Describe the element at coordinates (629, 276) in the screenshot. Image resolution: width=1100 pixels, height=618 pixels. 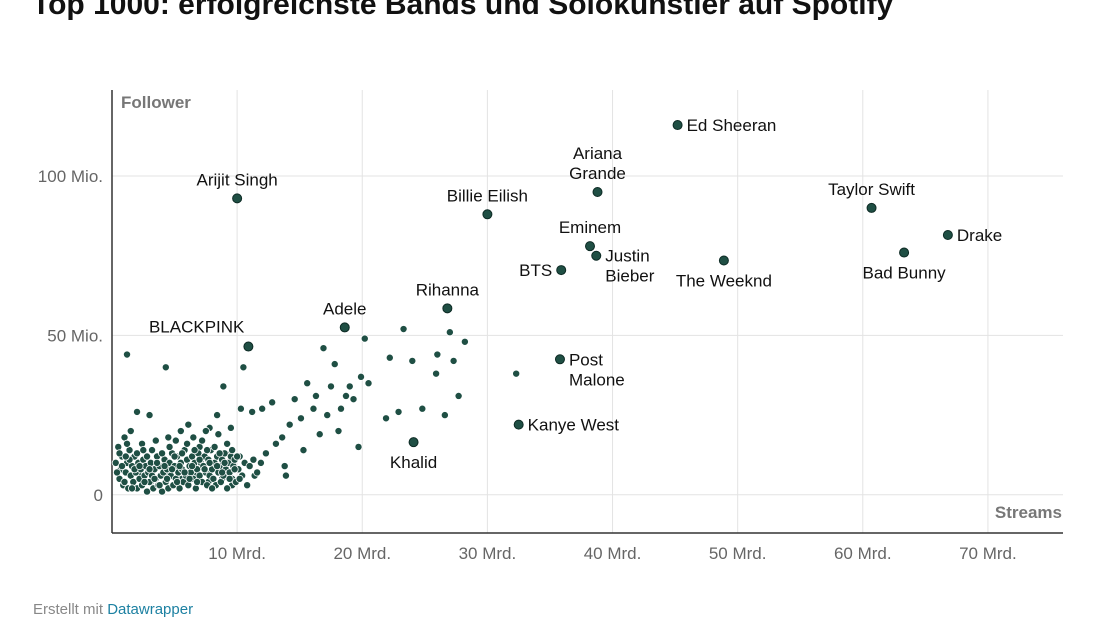
I see `point-label-line: Bieber` at that location.